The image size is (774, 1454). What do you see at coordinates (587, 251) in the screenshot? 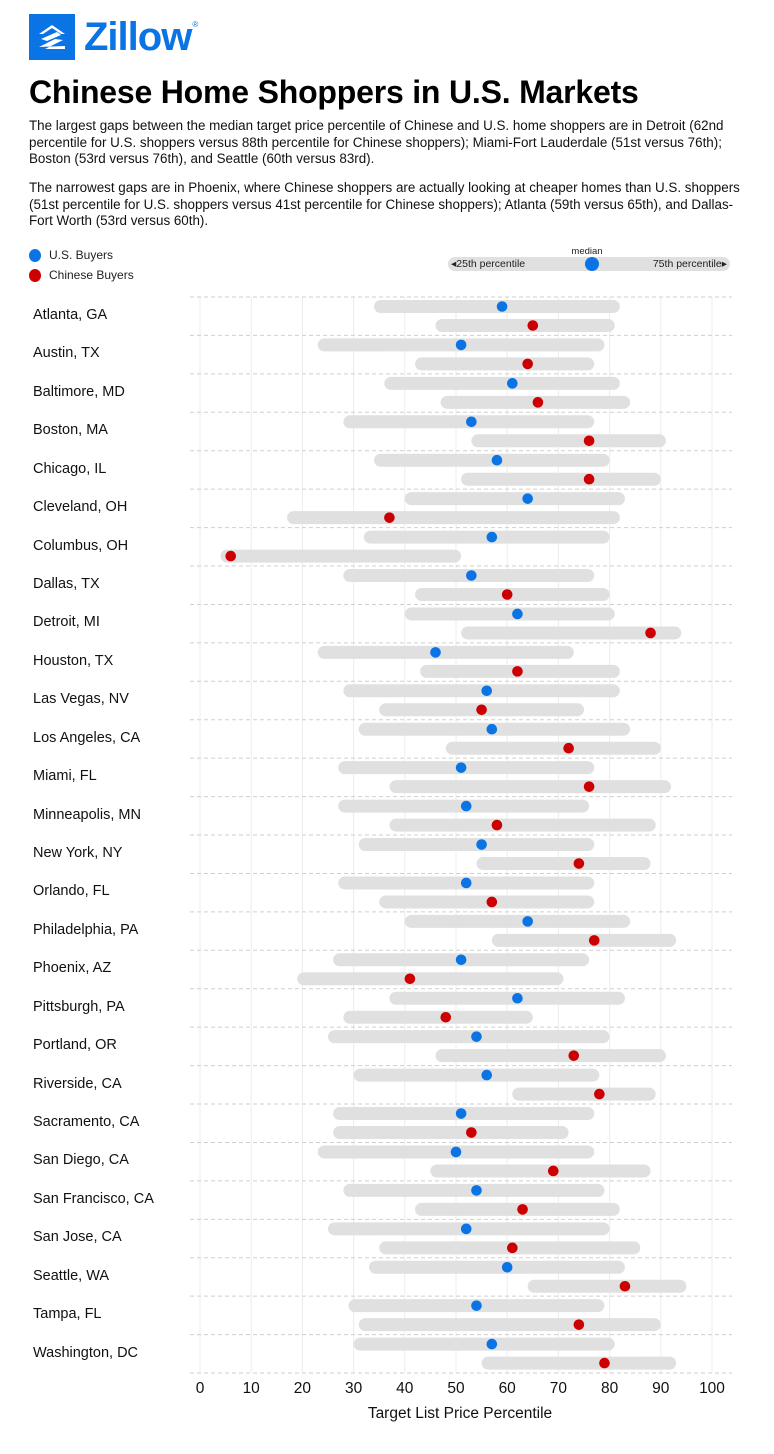
I see `key-median-label: median` at bounding box center [587, 251].